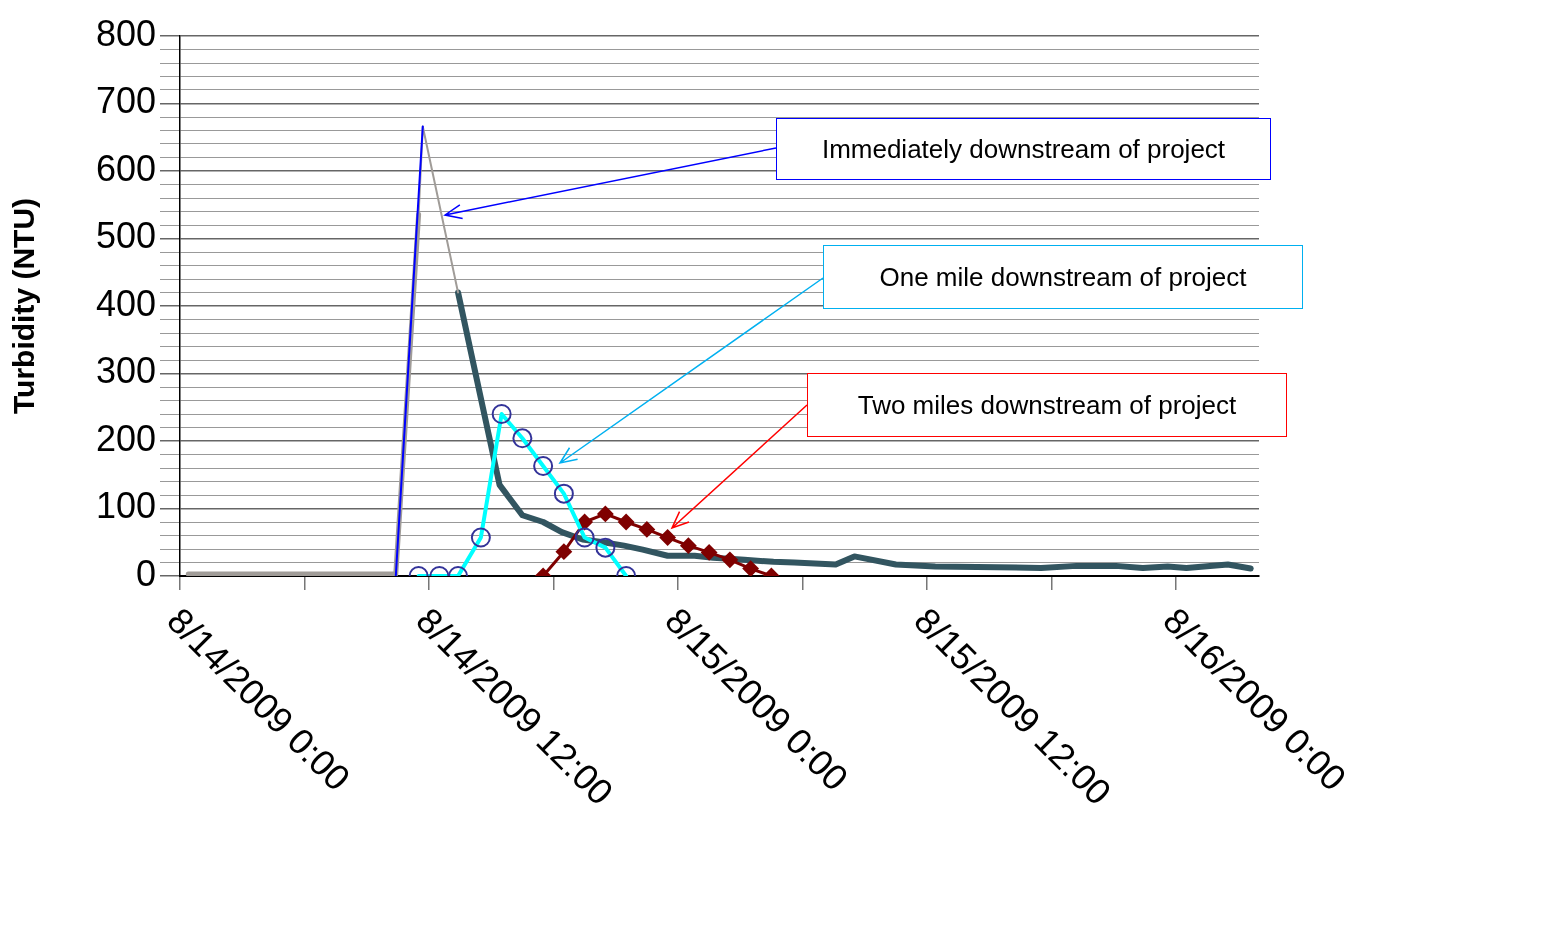 The image size is (1557, 950). Describe the element at coordinates (125, 33) in the screenshot. I see `y-tick-label: 800` at that location.